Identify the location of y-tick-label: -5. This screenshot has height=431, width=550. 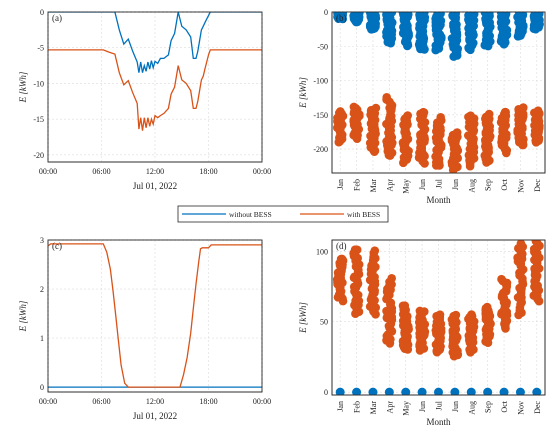
(40, 48).